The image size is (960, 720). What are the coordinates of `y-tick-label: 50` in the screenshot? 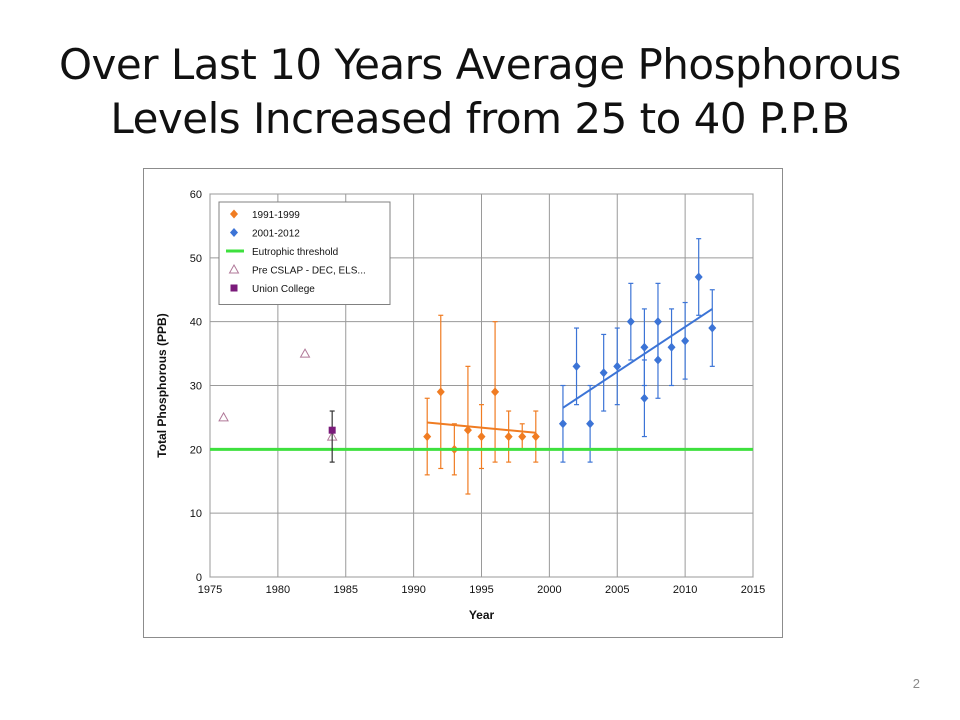 It's located at (196, 259).